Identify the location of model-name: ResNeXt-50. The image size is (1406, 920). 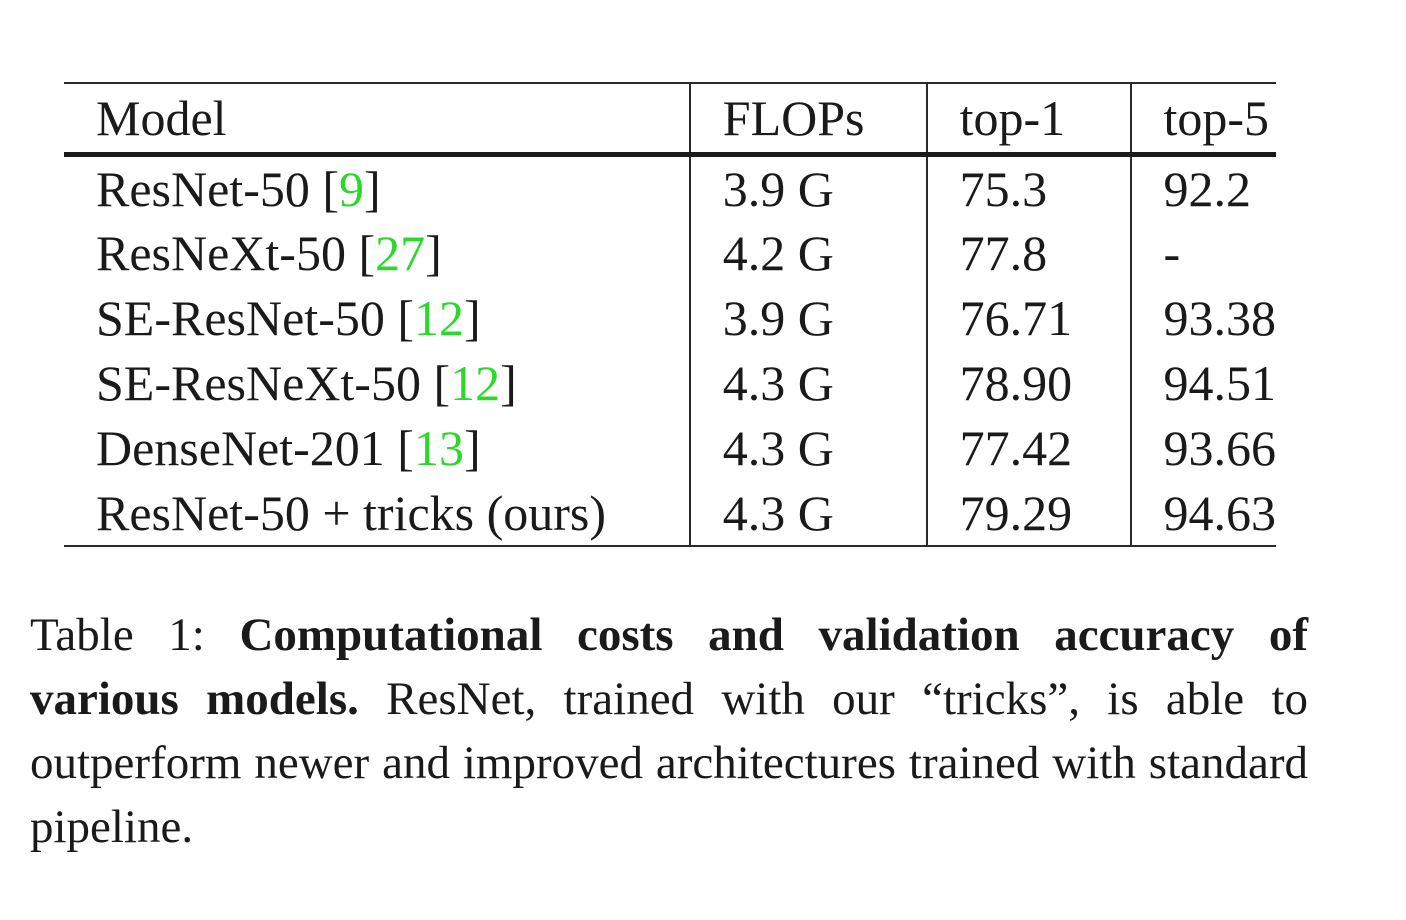
(221, 253).